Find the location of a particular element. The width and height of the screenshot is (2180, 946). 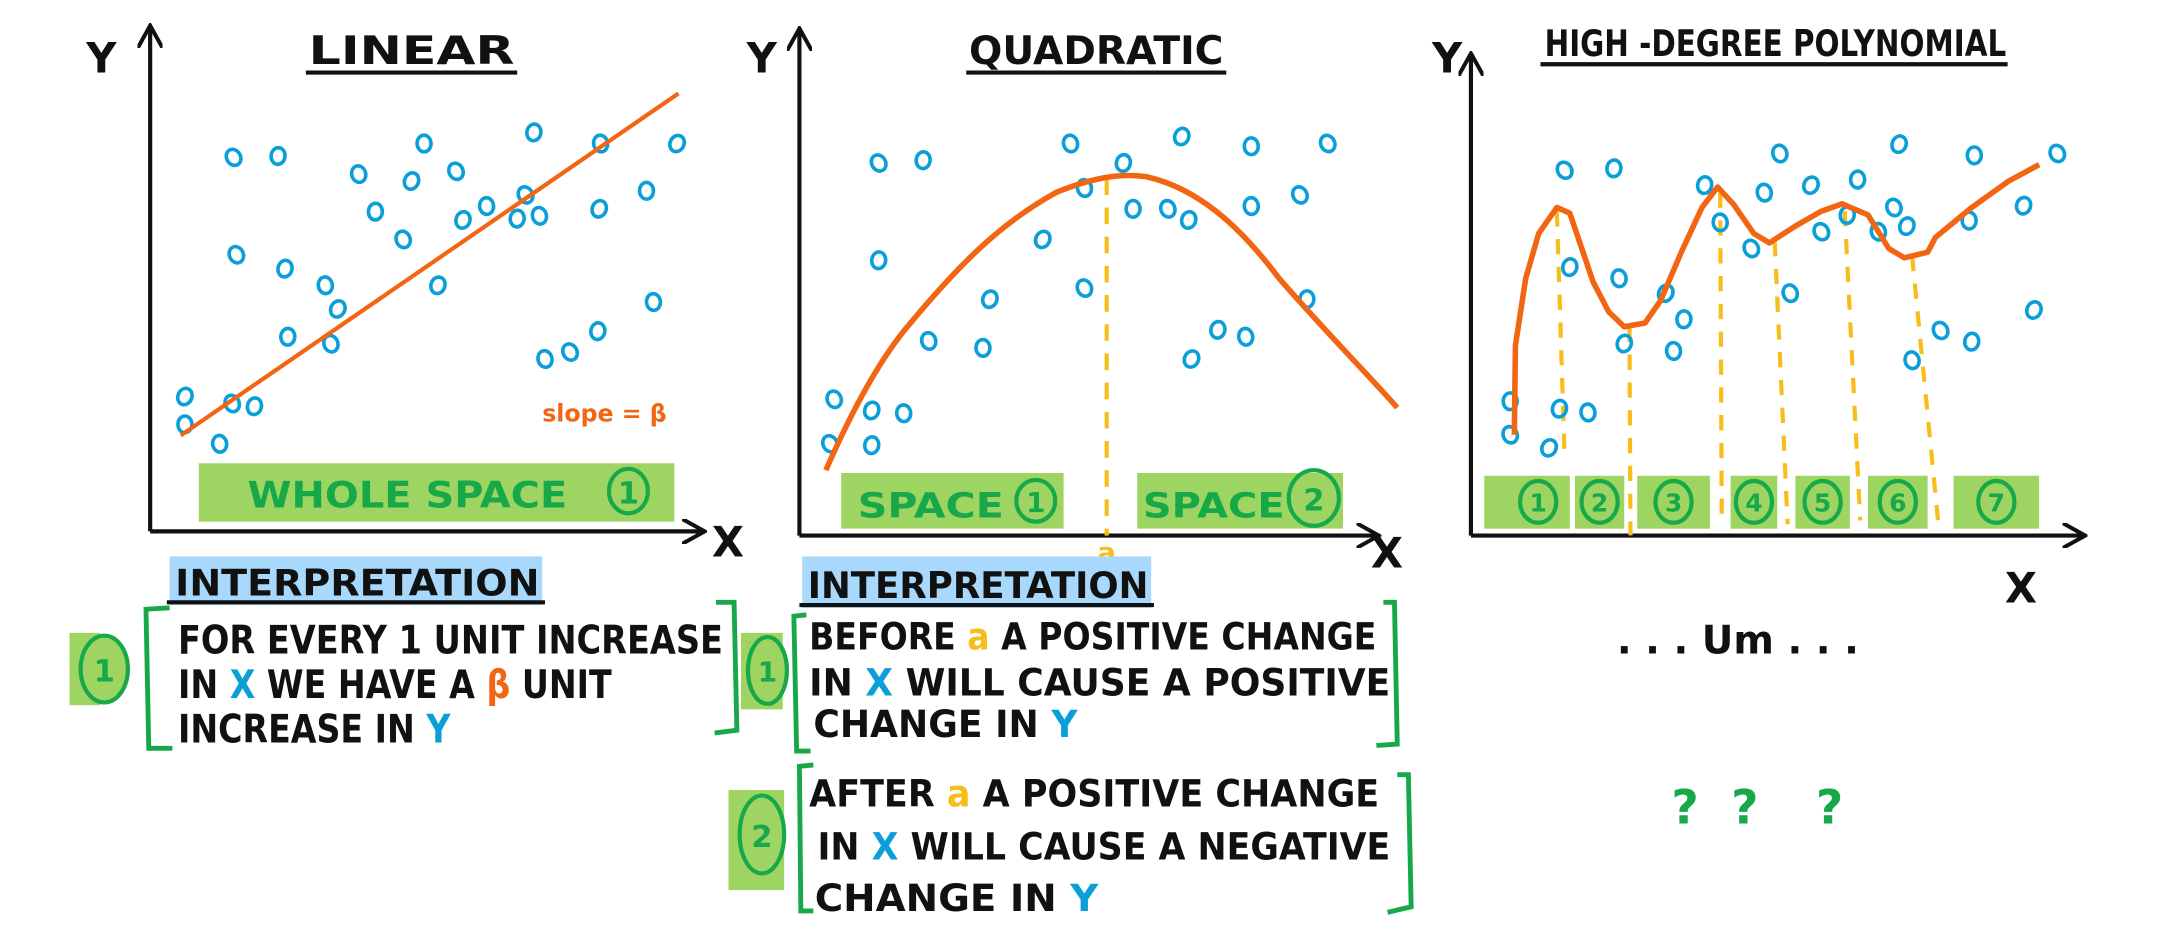

region-badge-number: 5 is located at coordinates (1822, 503).